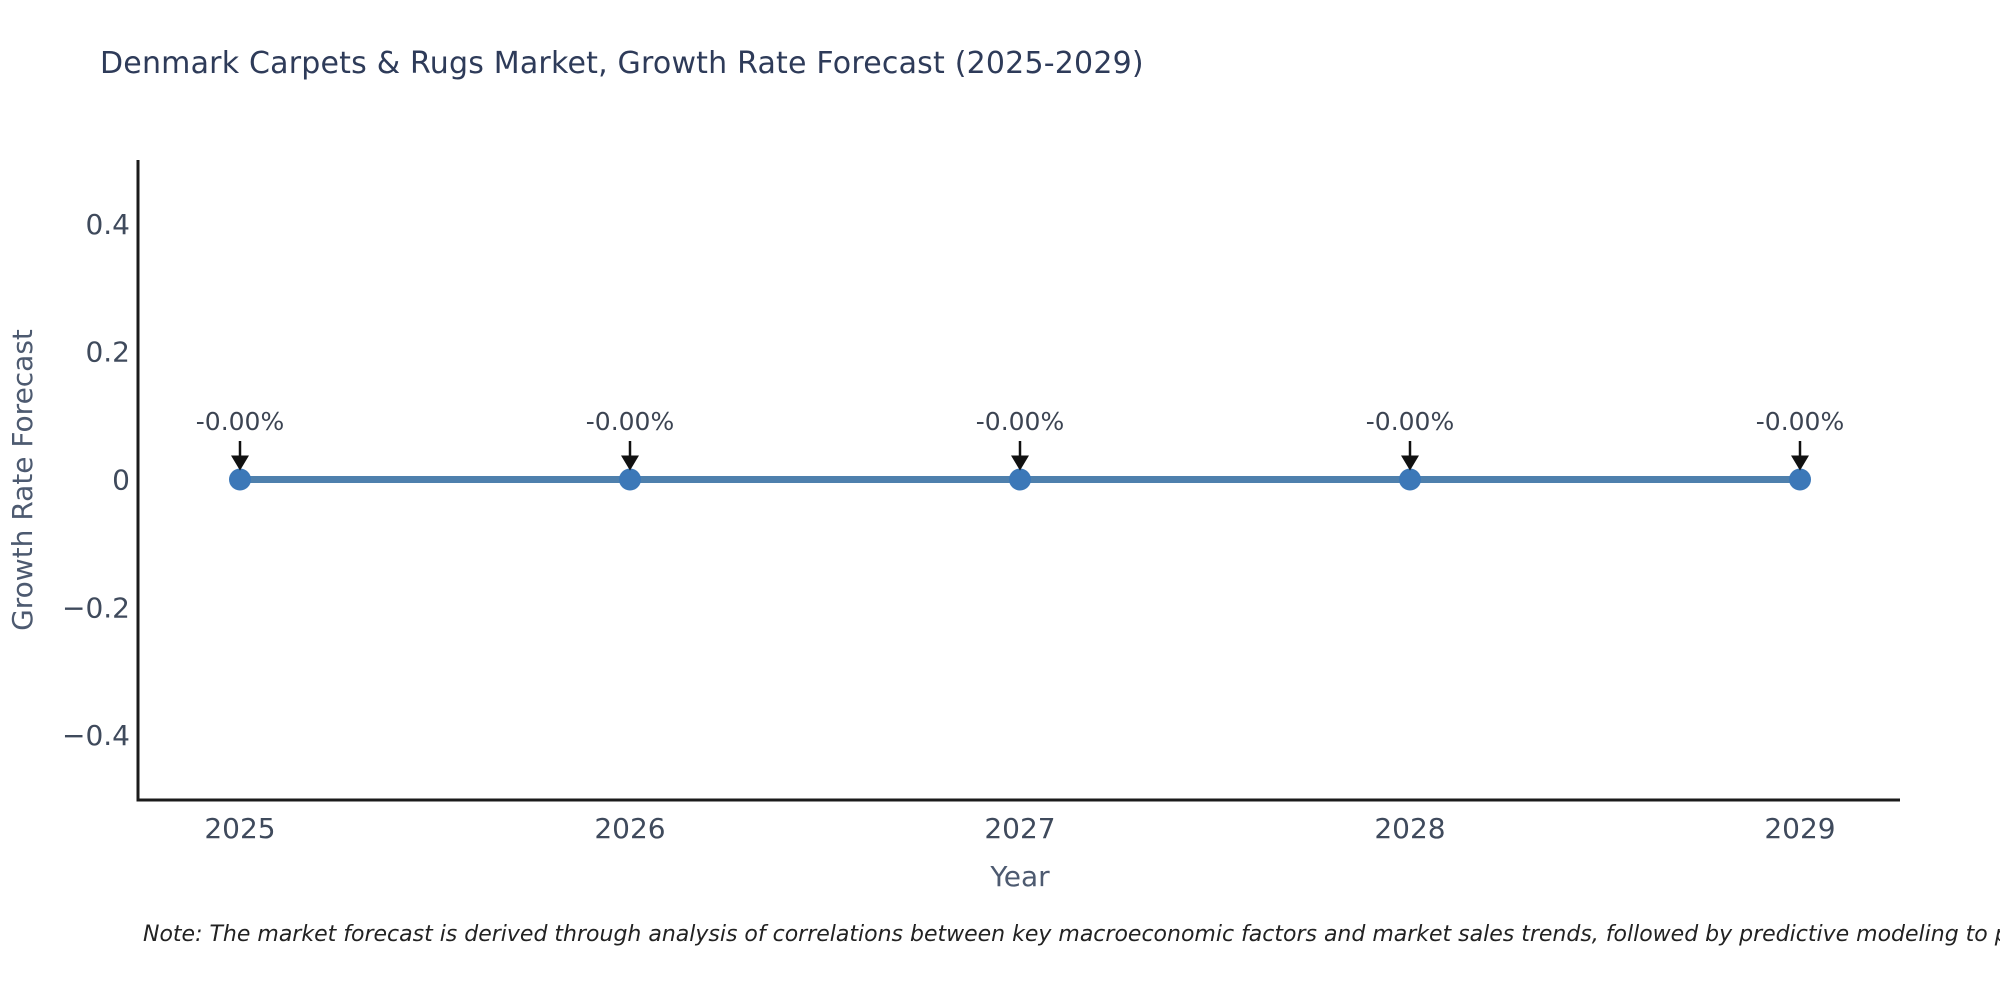 This screenshot has height=1000, width=2000. I want to click on x-tick-label: 2025, so click(239, 828).